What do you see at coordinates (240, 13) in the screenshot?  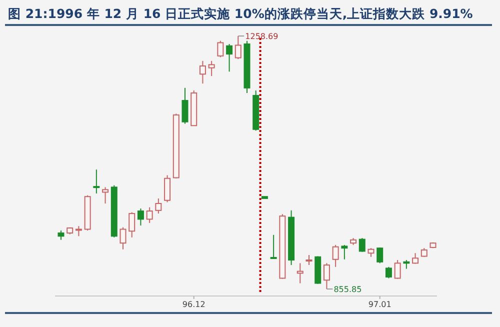 I see `title: 图 21:1996 年 12 月 16 日正式实施 10%的涨跌停当天,上证指数大跌 9.91%` at bounding box center [240, 13].